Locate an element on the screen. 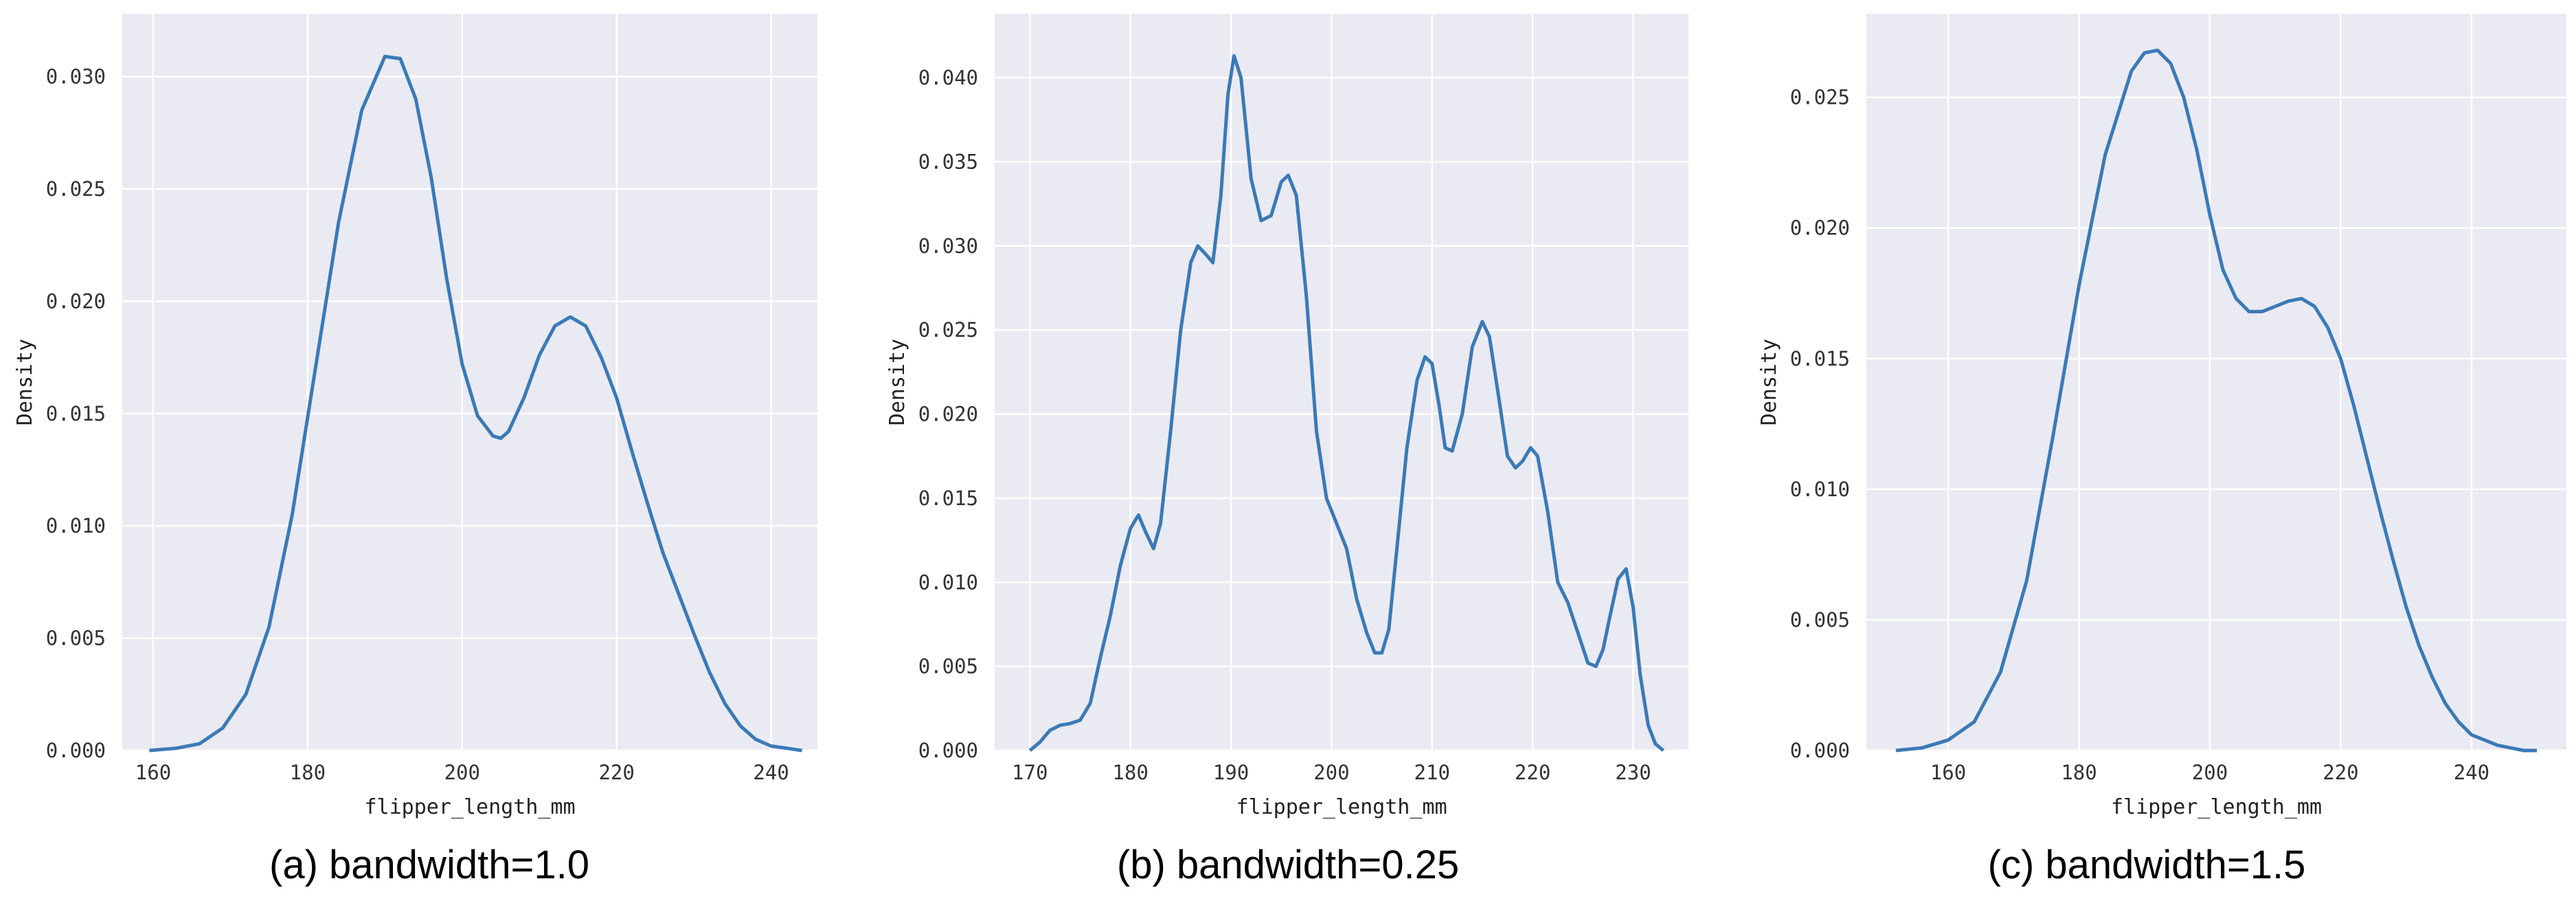 The height and width of the screenshot is (923, 2576). x-tick-label: 210 is located at coordinates (1432, 772).